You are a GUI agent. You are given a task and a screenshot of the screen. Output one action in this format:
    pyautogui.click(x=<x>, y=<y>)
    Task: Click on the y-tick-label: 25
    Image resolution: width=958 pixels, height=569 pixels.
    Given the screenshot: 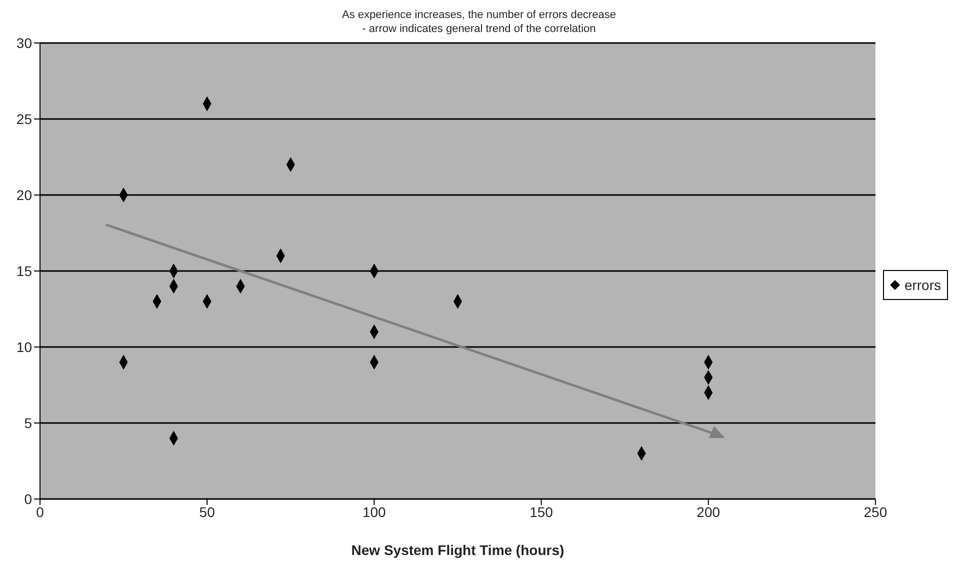 What is the action you would take?
    pyautogui.click(x=24, y=118)
    